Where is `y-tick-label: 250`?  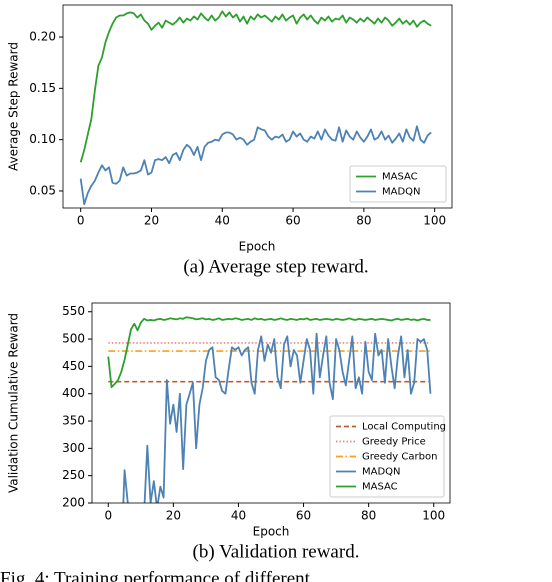 y-tick-label: 250 is located at coordinates (73, 475).